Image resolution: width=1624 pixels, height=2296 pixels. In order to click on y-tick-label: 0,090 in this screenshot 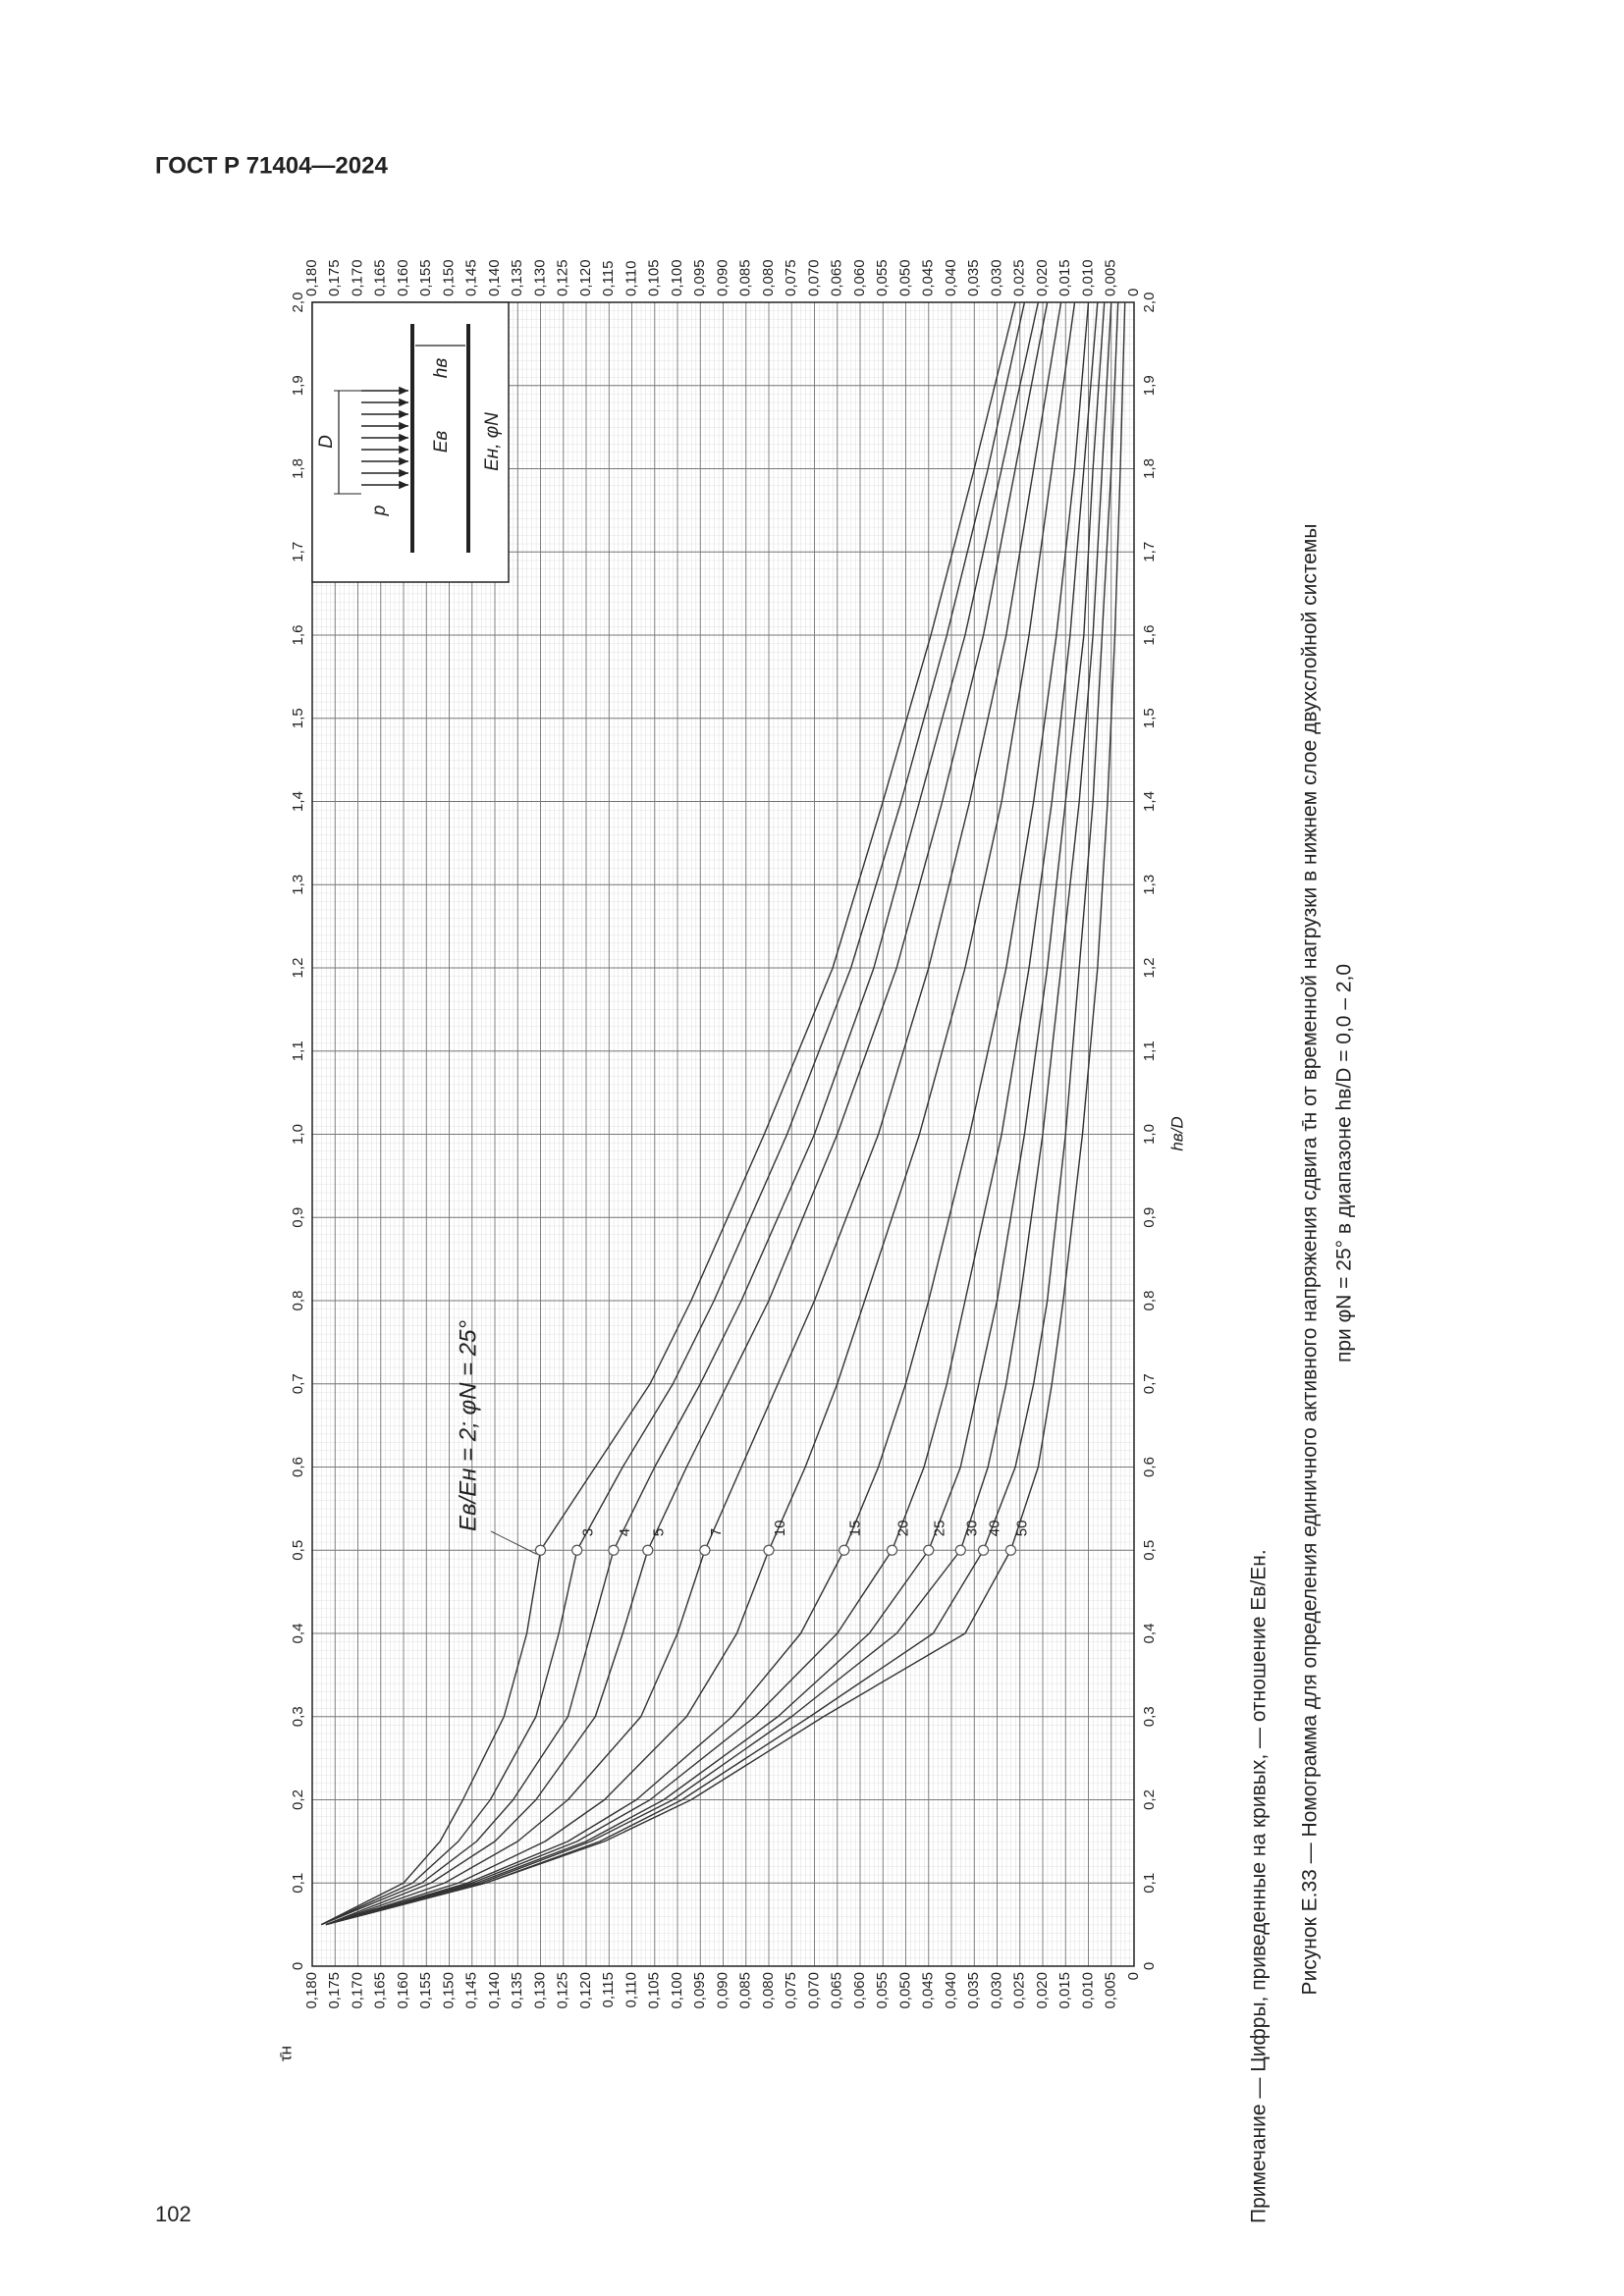, I will do `click(722, 1990)`.